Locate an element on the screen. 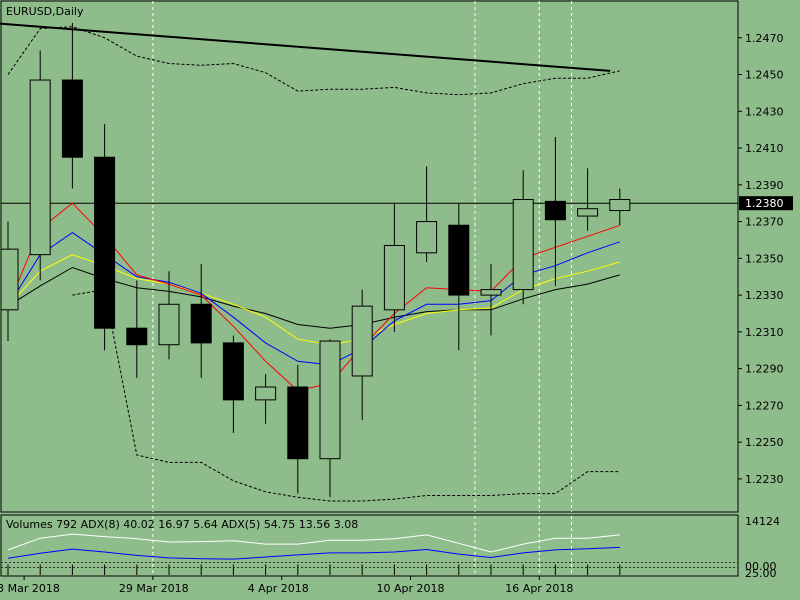 This screenshot has height=600, width=800. trendline-segment is located at coordinates (305, 47).